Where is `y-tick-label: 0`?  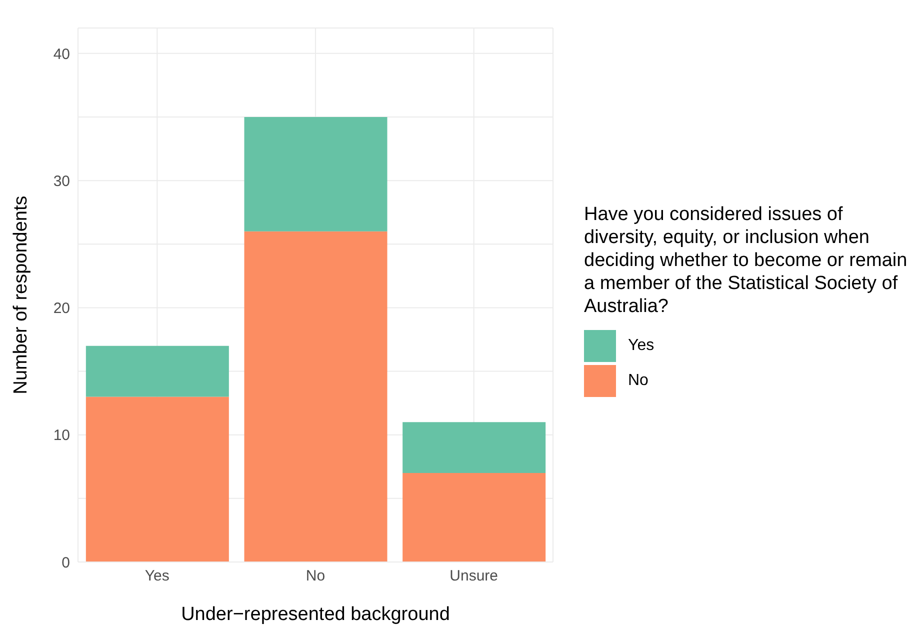 y-tick-label: 0 is located at coordinates (66, 563).